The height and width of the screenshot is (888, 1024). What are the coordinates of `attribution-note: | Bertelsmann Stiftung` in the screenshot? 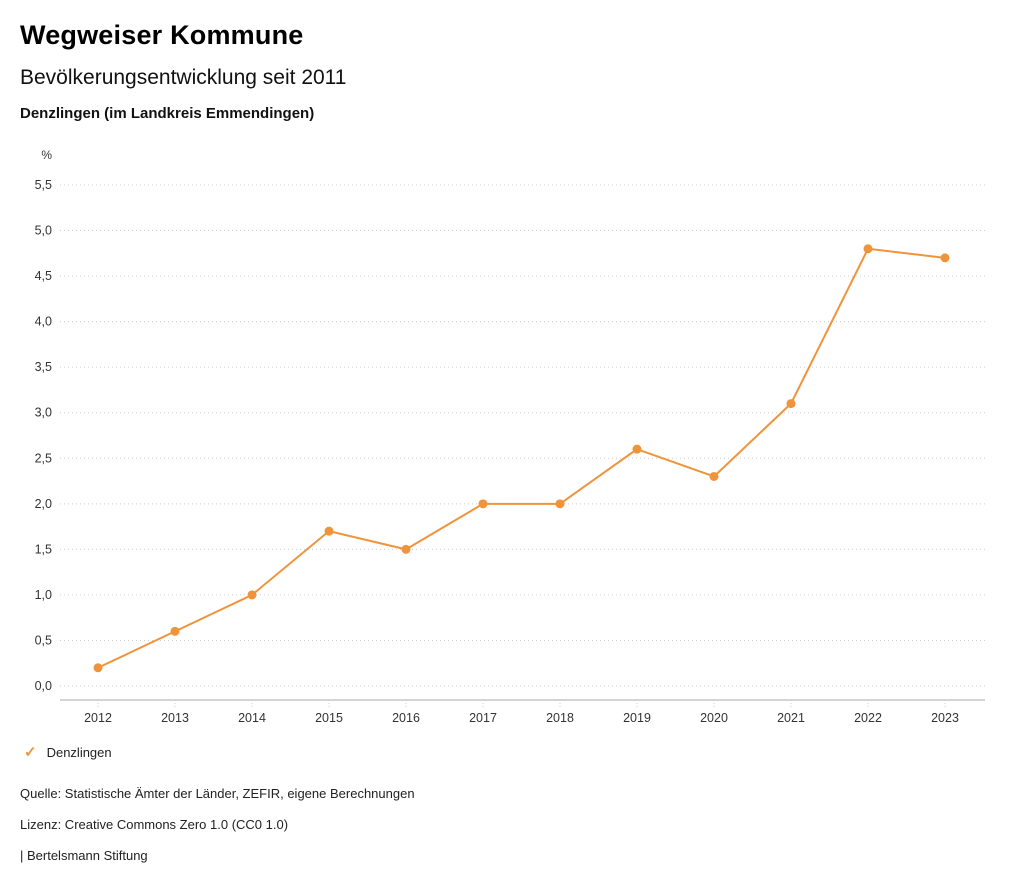 It's located at (84, 855).